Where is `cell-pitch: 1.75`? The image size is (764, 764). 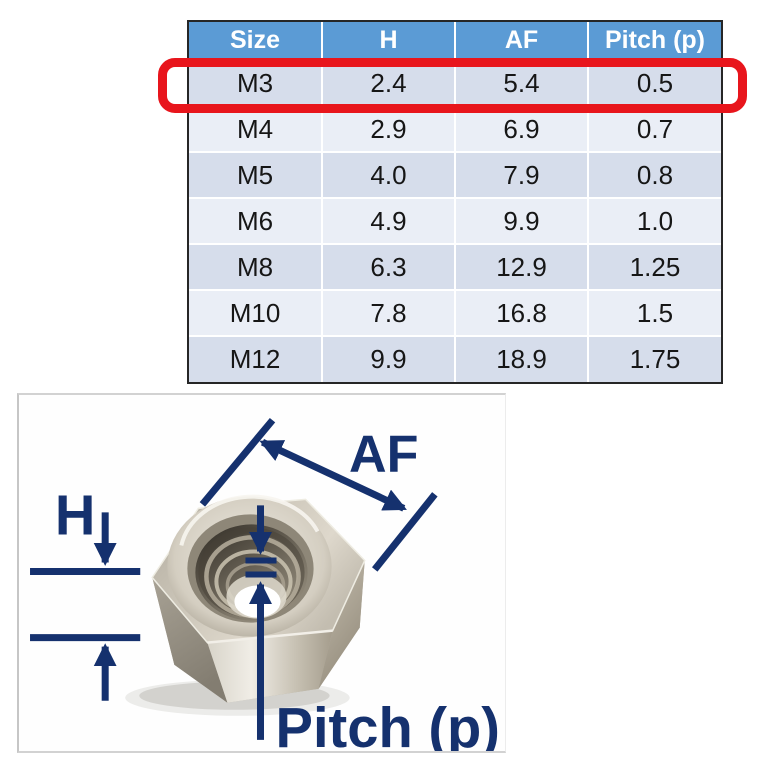 cell-pitch: 1.75 is located at coordinates (654, 359).